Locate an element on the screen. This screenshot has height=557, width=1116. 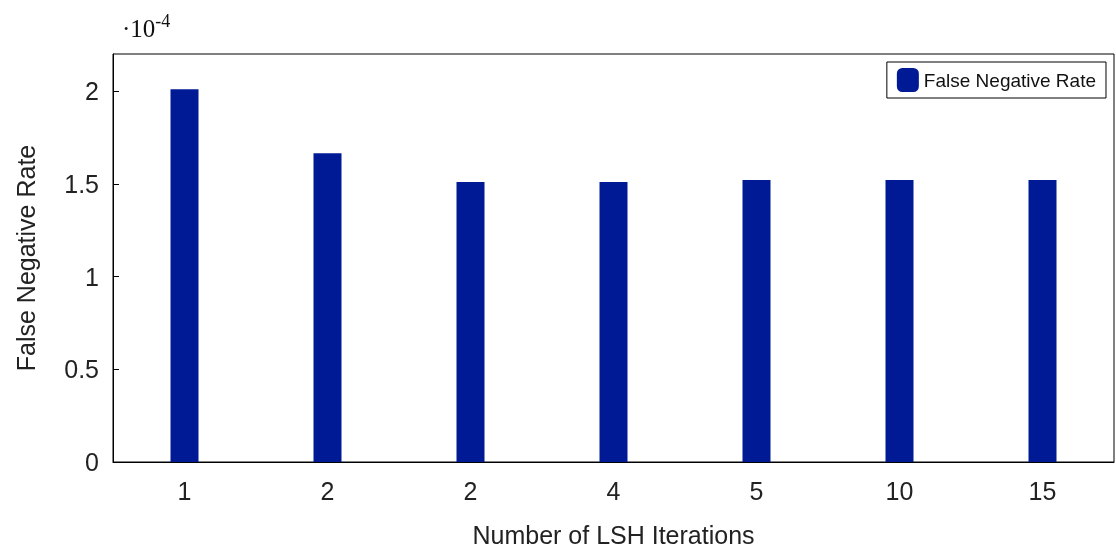
y-tick-label: 1 is located at coordinates (92, 276).